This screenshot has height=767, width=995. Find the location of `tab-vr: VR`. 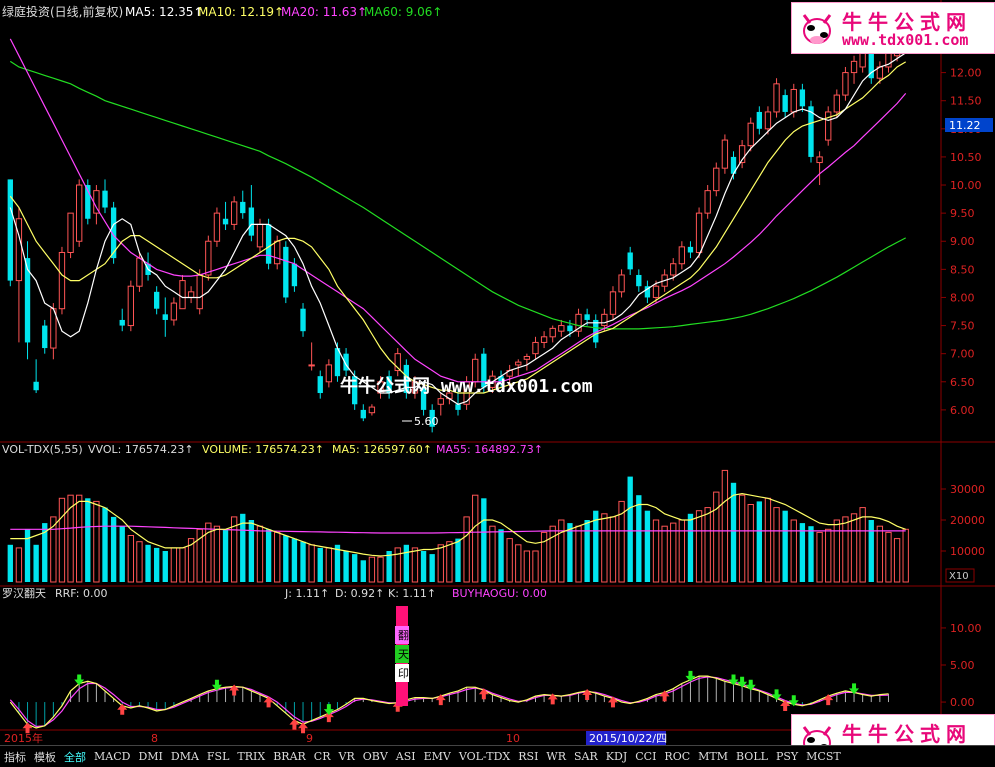

tab-vr: VR is located at coordinates (346, 756).